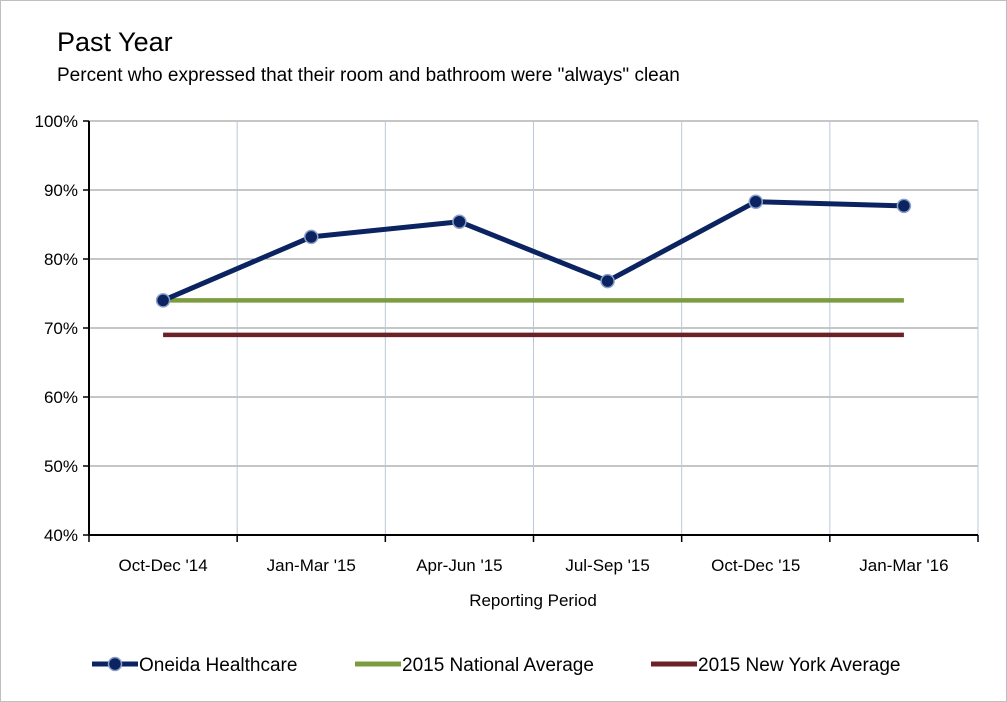  What do you see at coordinates (607, 565) in the screenshot?
I see `x-tick-label: Jul-Sep '15` at bounding box center [607, 565].